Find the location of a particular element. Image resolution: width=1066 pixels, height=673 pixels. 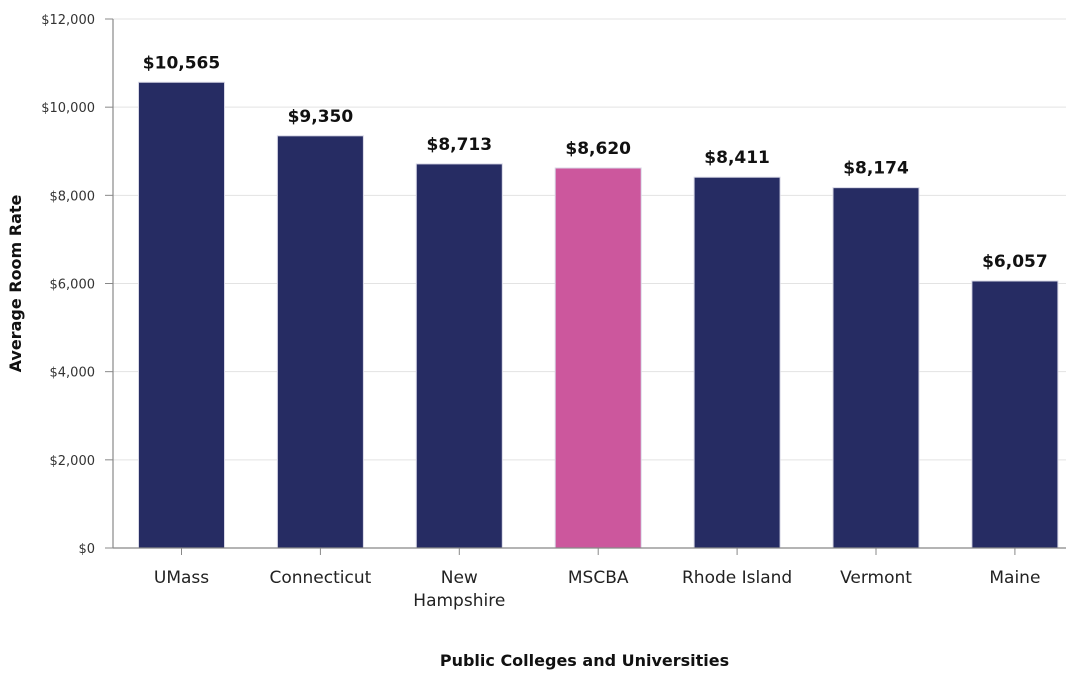

y-tick-label: $6,000 is located at coordinates (73, 285).